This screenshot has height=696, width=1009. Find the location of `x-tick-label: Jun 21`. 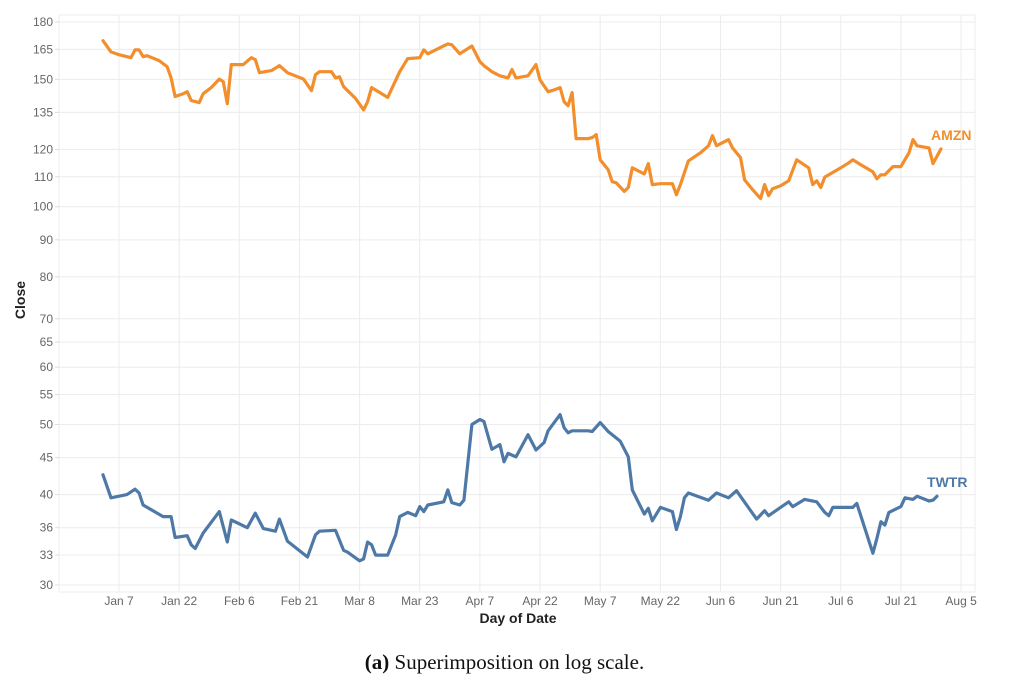

x-tick-label: Jun 21 is located at coordinates (781, 601).